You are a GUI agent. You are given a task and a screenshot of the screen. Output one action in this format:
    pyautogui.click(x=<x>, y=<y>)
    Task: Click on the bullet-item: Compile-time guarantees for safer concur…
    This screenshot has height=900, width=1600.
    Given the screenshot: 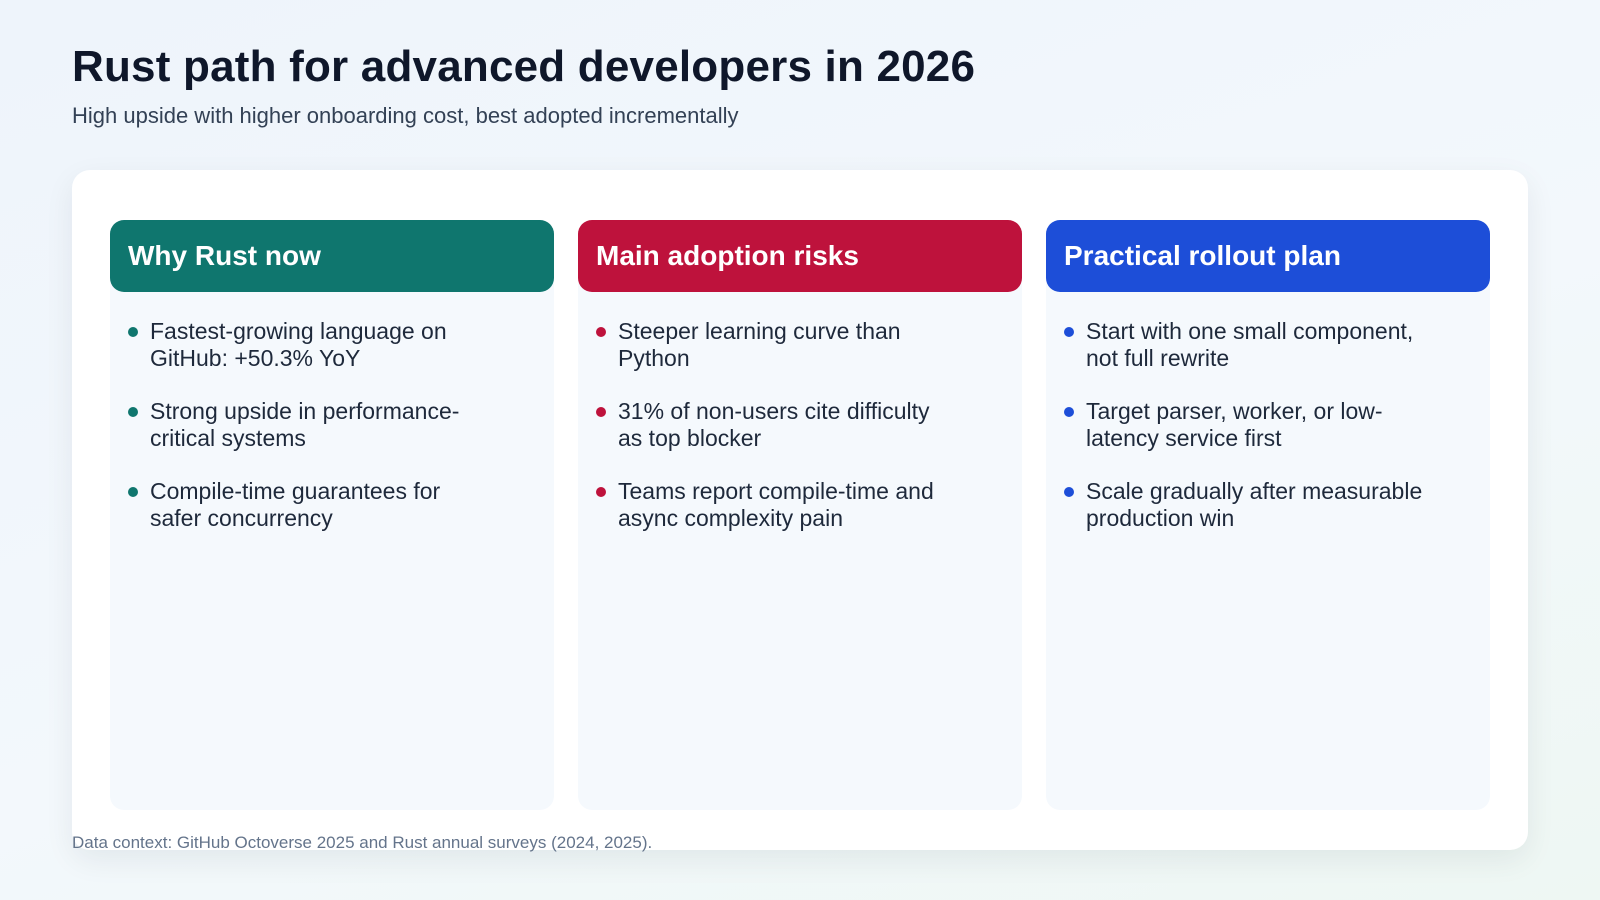 What is the action you would take?
    pyautogui.click(x=308, y=505)
    